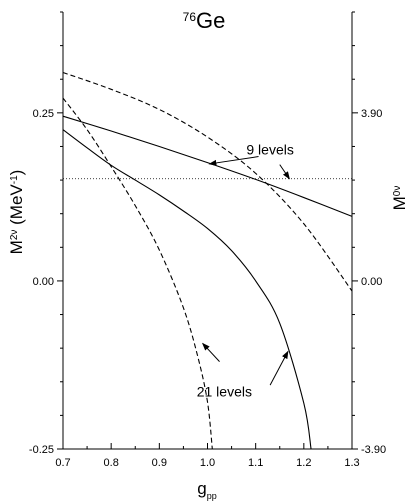 This screenshot has width=415, height=503. I want to click on xlabel-sub: pp, so click(212, 496).